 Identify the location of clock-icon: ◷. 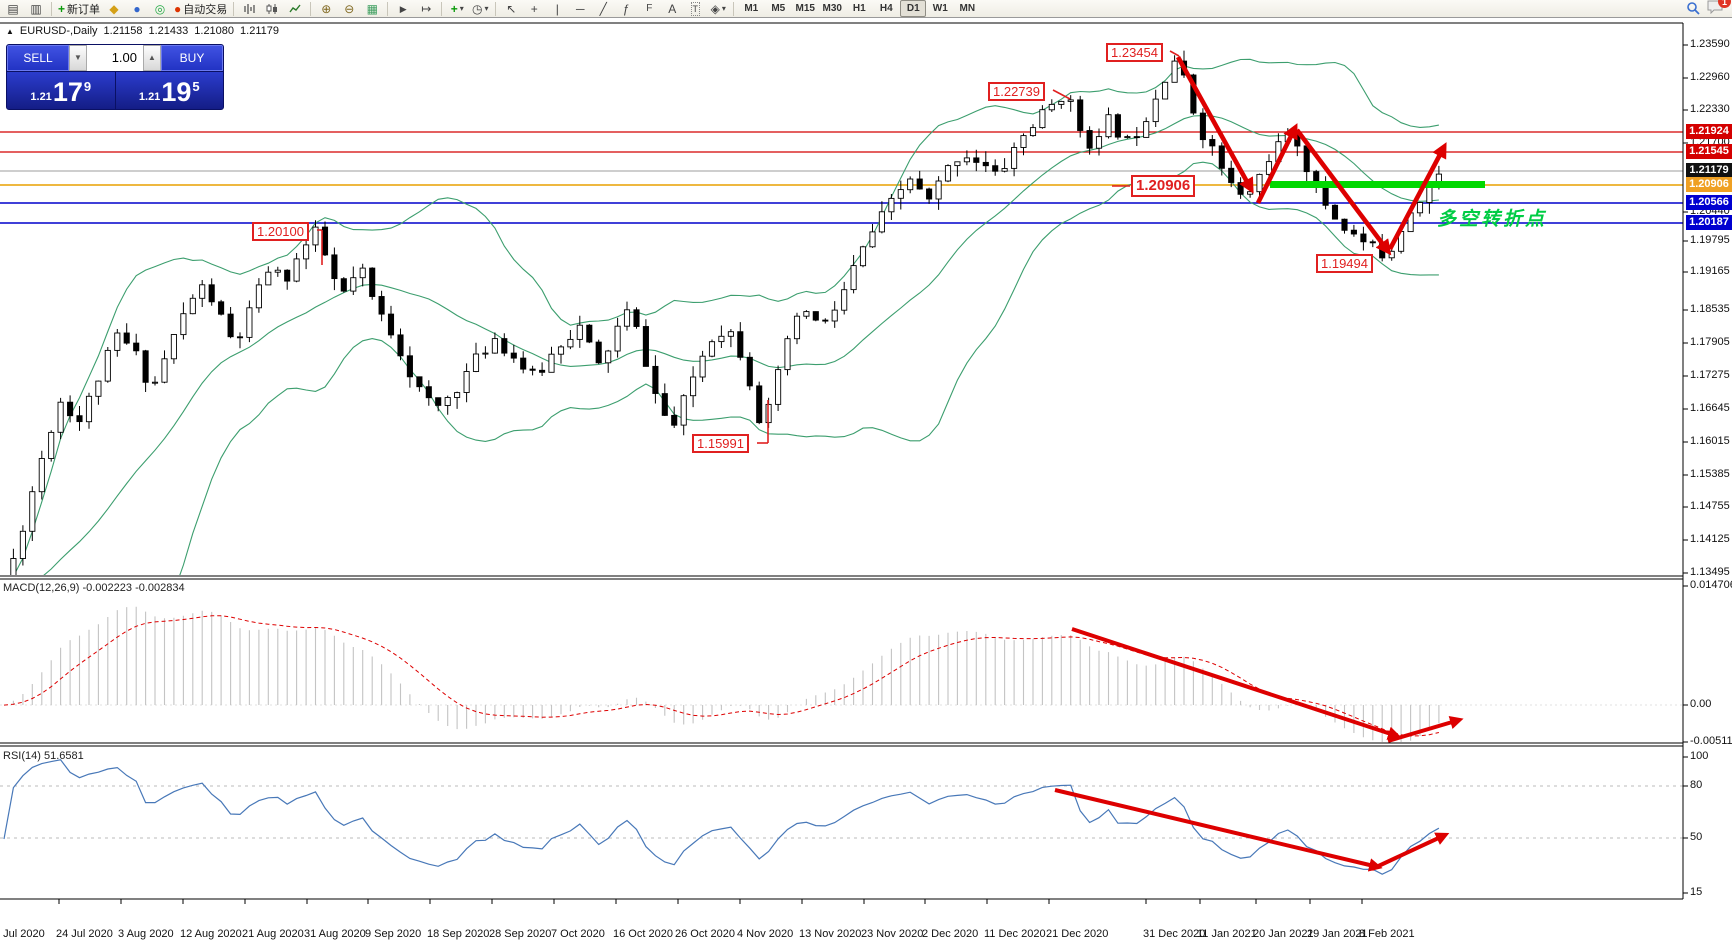
(477, 8).